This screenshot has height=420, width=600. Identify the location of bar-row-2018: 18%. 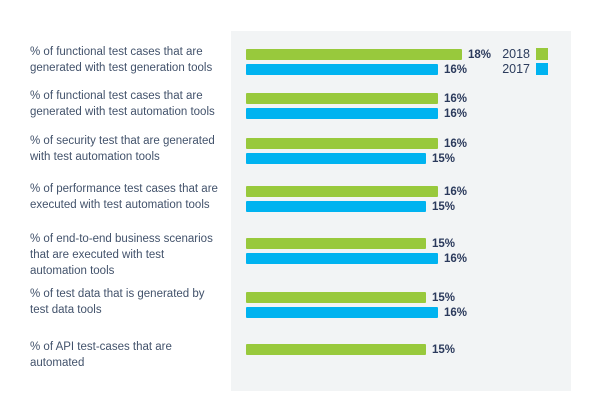
(369, 54).